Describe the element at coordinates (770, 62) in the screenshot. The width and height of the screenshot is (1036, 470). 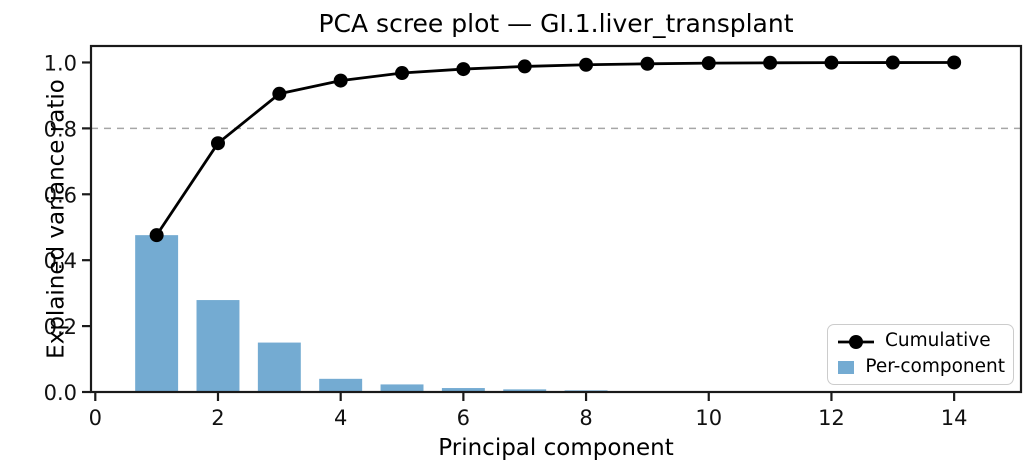
I see `cumulative-marker-pc11` at that location.